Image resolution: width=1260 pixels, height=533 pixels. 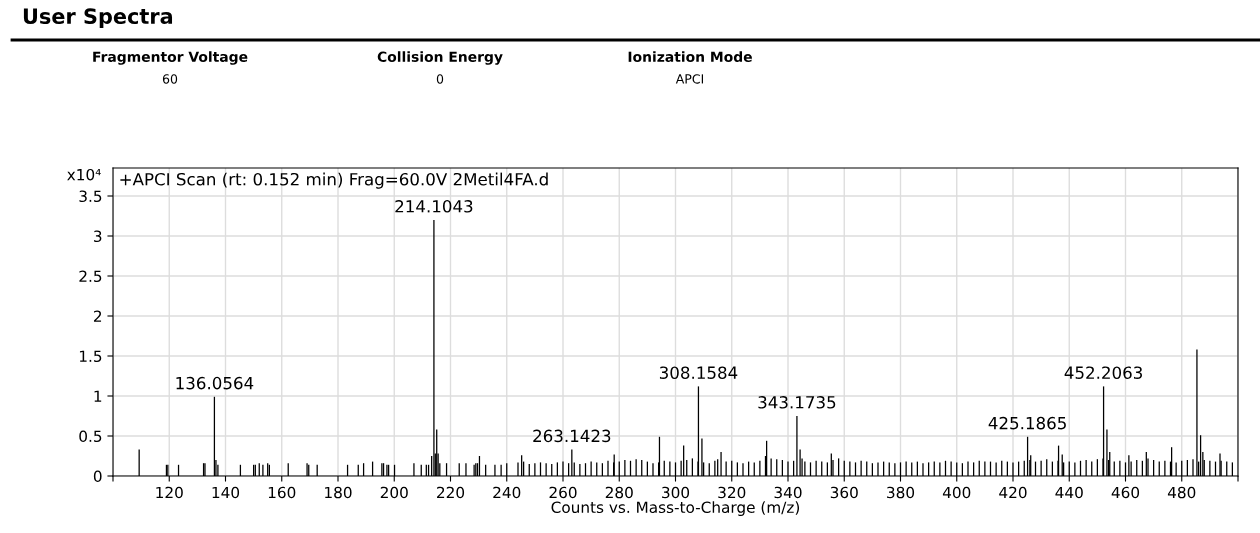 I want to click on x-axis-title: Counts vs. Mass-to-Charge (m/z), so click(x=675, y=508).